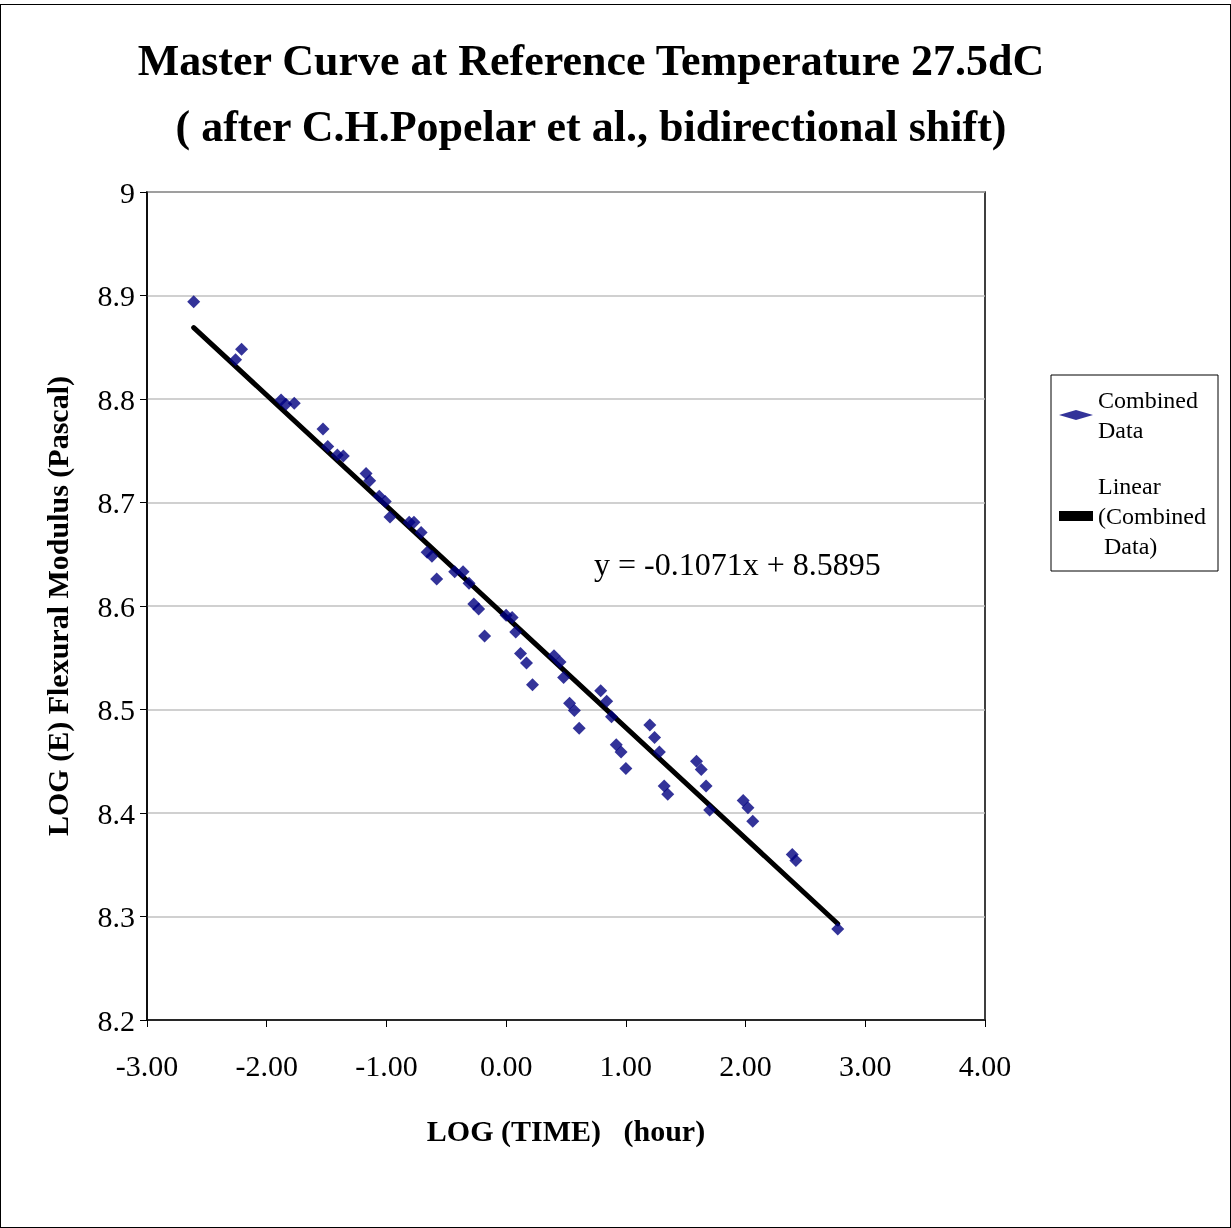 This screenshot has height=1228, width=1231. What do you see at coordinates (116, 813) in the screenshot?
I see `y-tick-label: 8.4` at bounding box center [116, 813].